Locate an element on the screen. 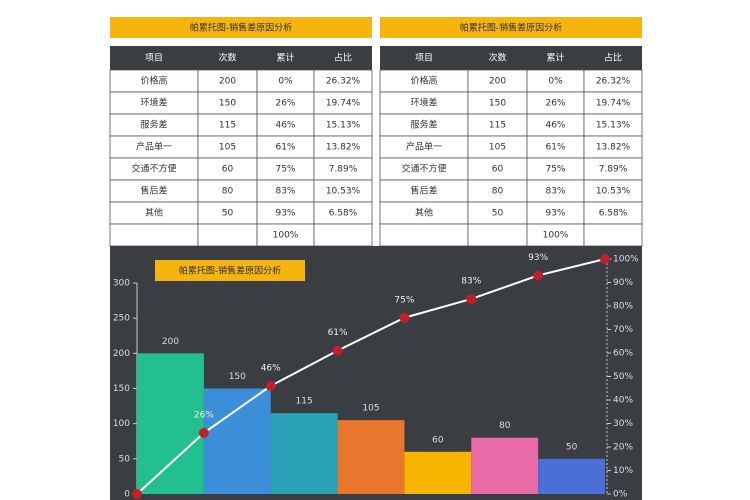 The image size is (750, 500). y2-tick-label: 50% is located at coordinates (623, 377).